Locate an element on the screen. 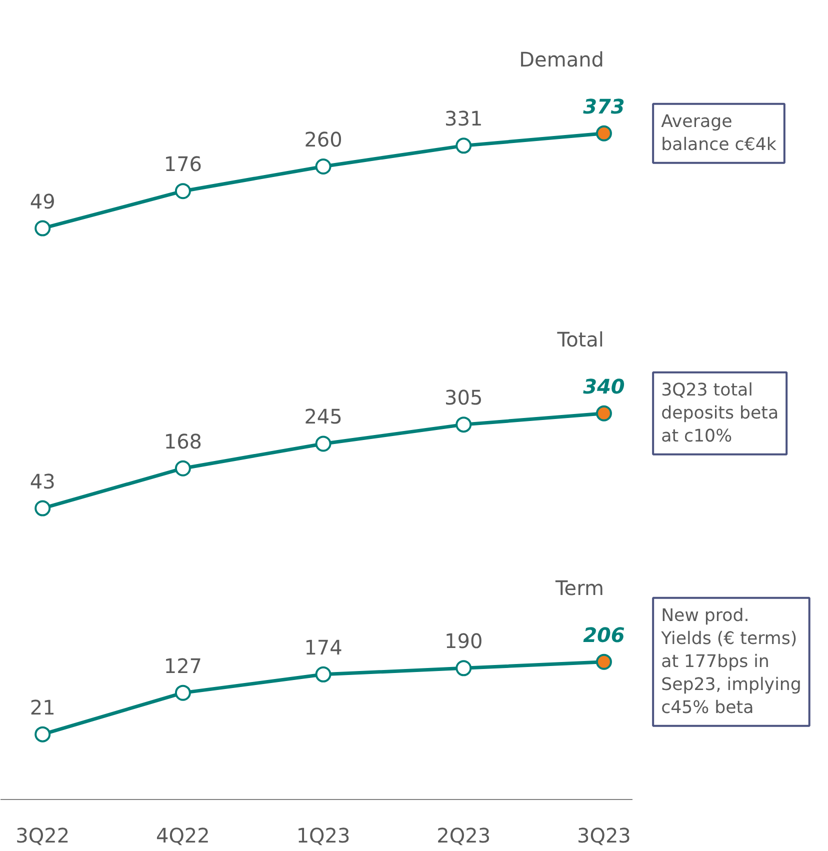  x-tick-label: 4Q22 is located at coordinates (183, 836).